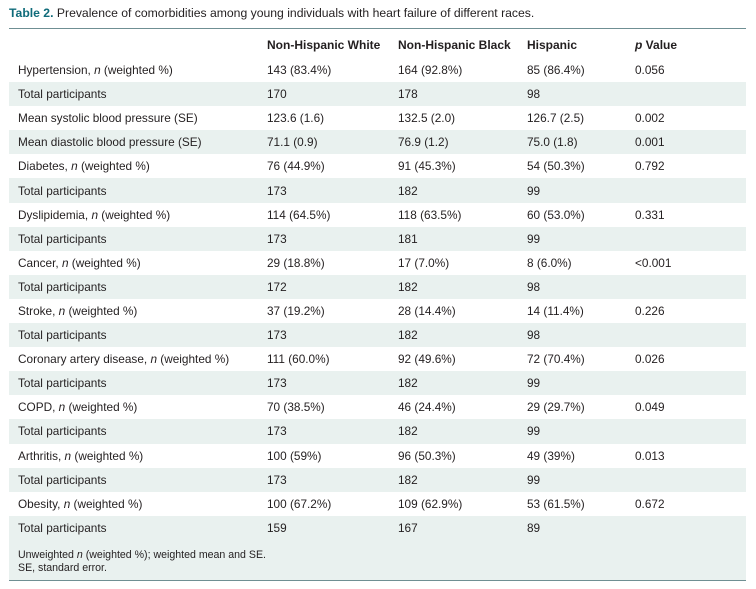 This screenshot has height=589, width=756. I want to click on header-p-rest: Value, so click(660, 44).